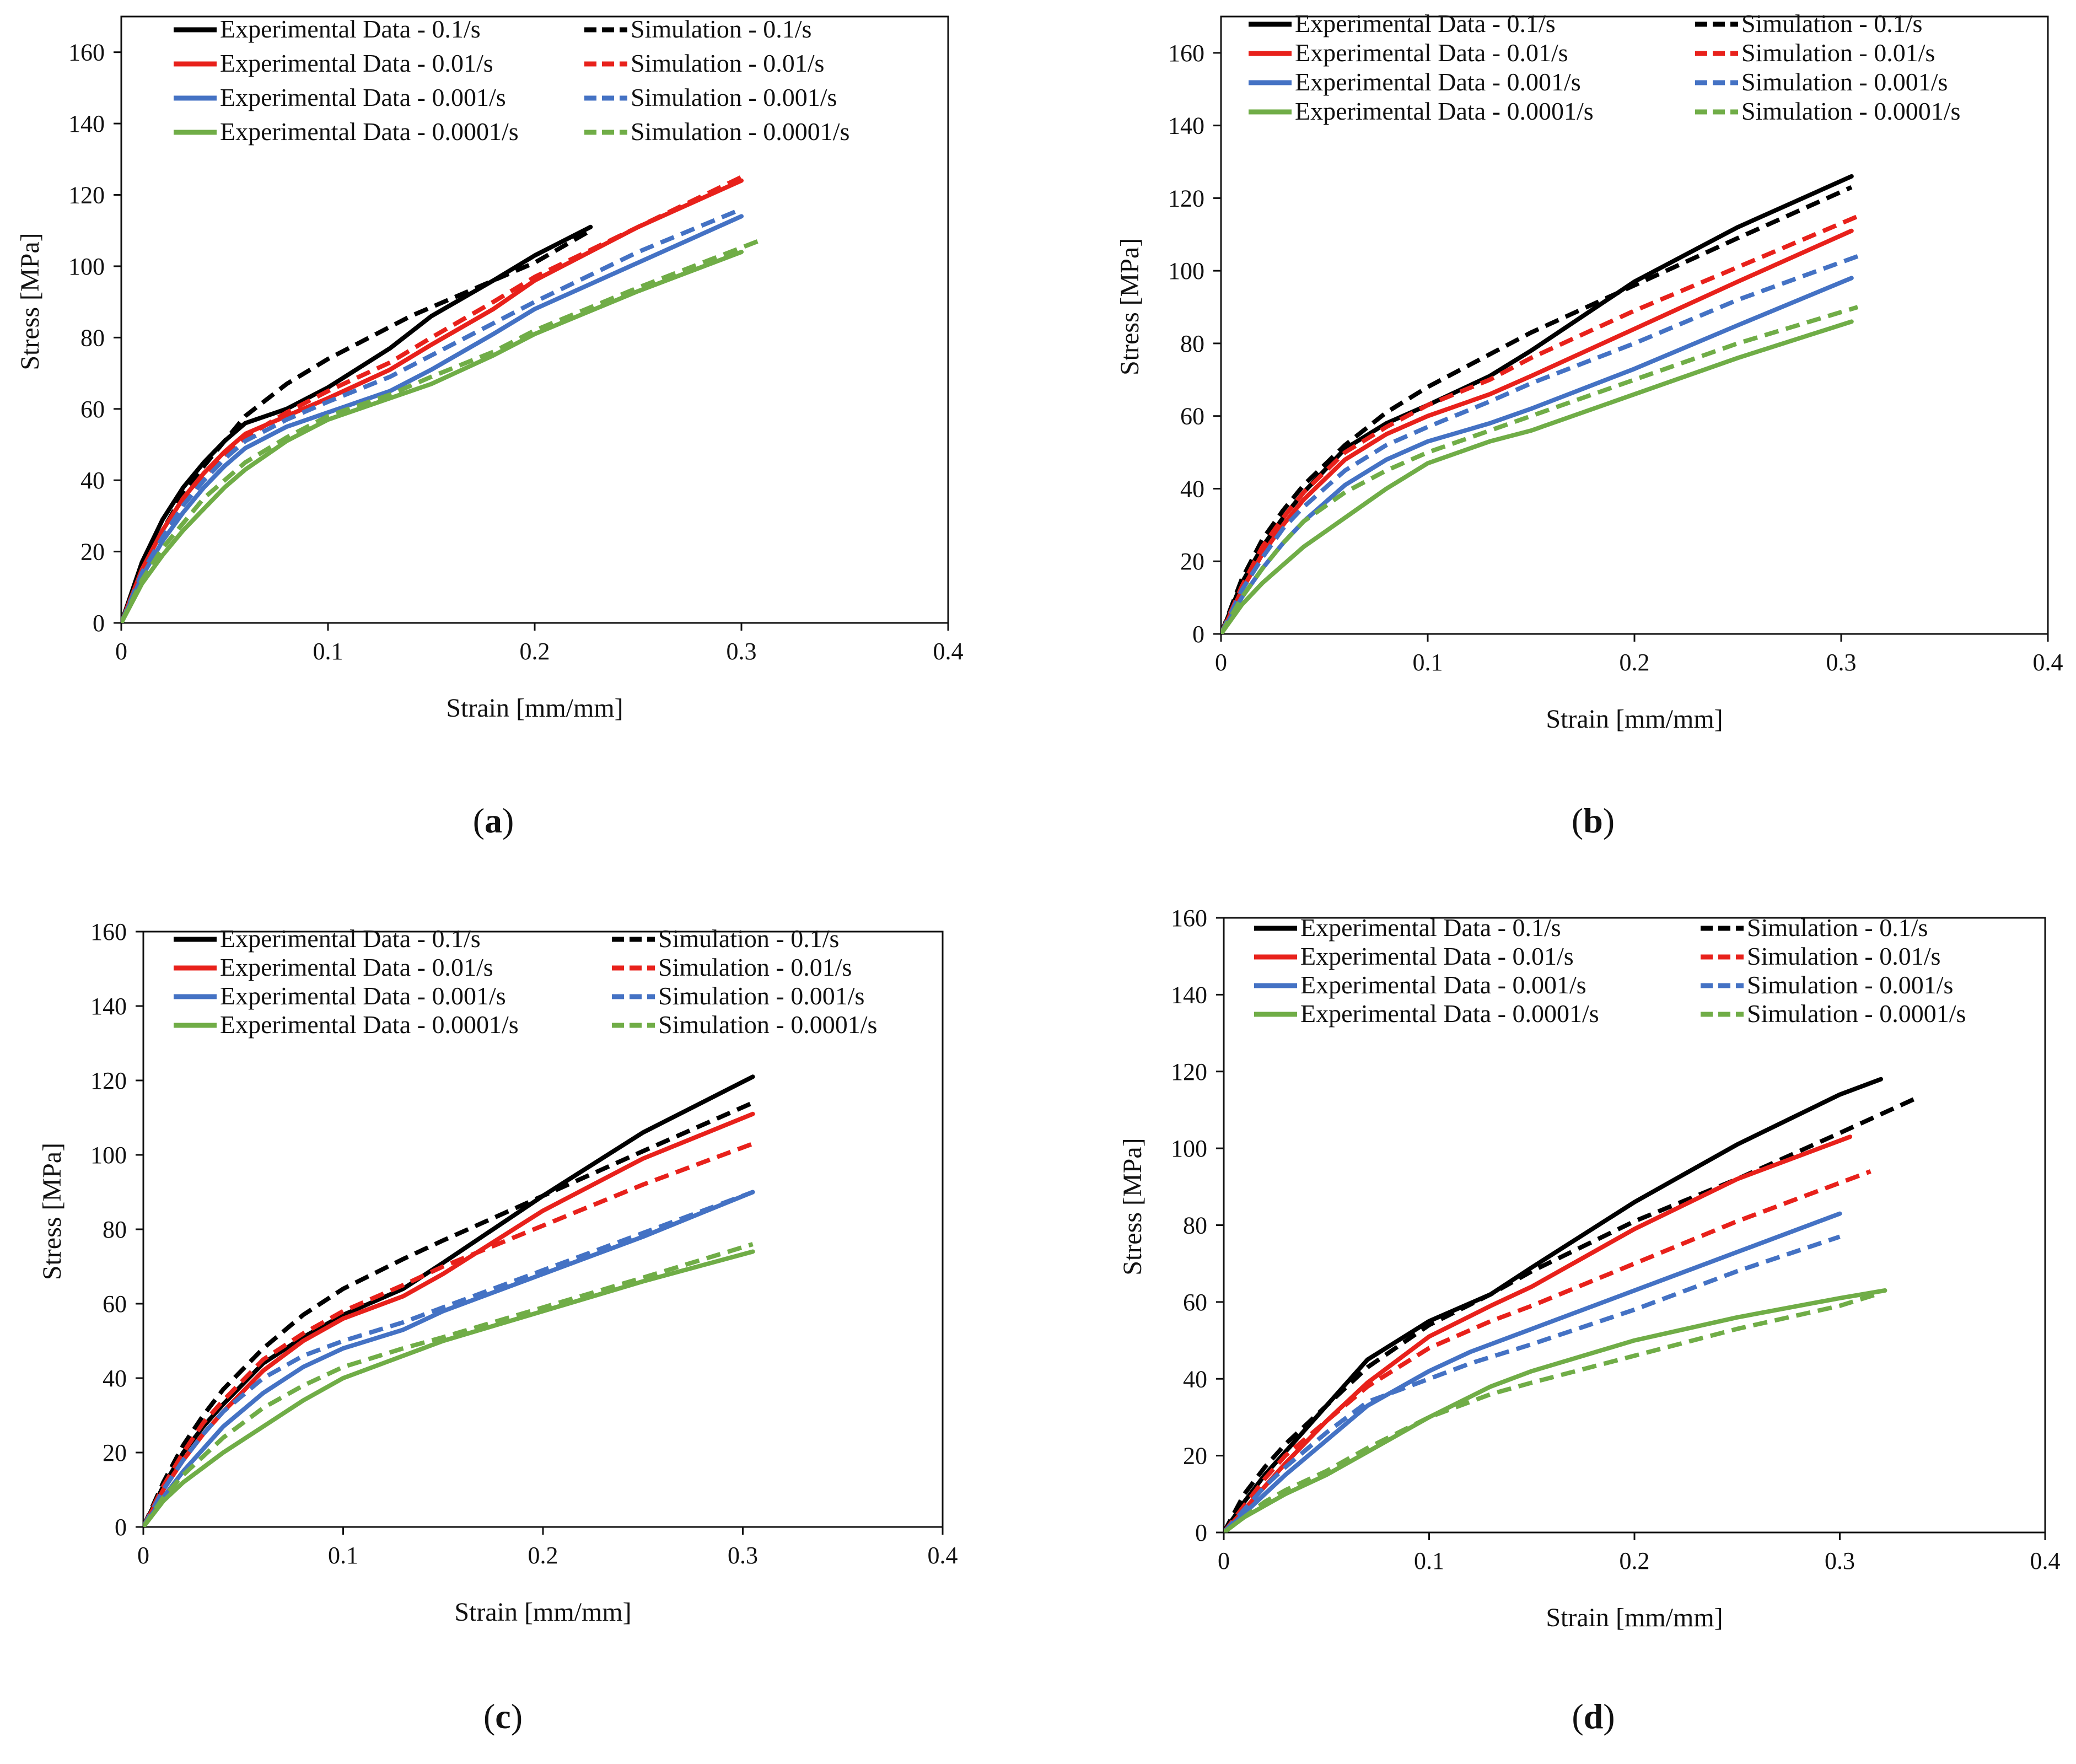  I want to click on caption-letter: c, so click(502, 1716).